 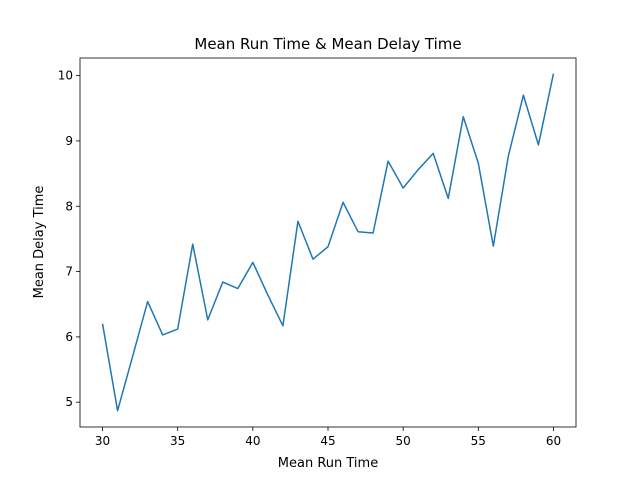 I want to click on x-tick-label-45: 45, so click(x=327, y=441).